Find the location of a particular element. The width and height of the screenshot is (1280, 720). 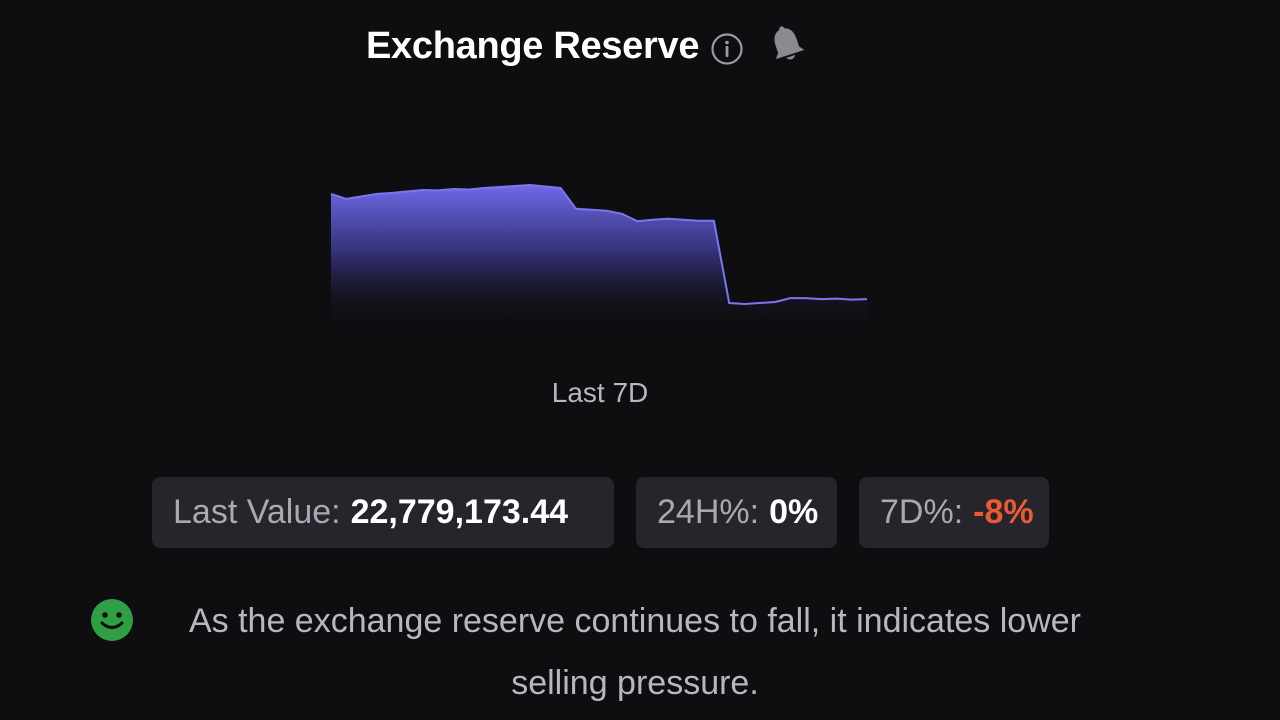

chart-area is located at coordinates (599, 257).